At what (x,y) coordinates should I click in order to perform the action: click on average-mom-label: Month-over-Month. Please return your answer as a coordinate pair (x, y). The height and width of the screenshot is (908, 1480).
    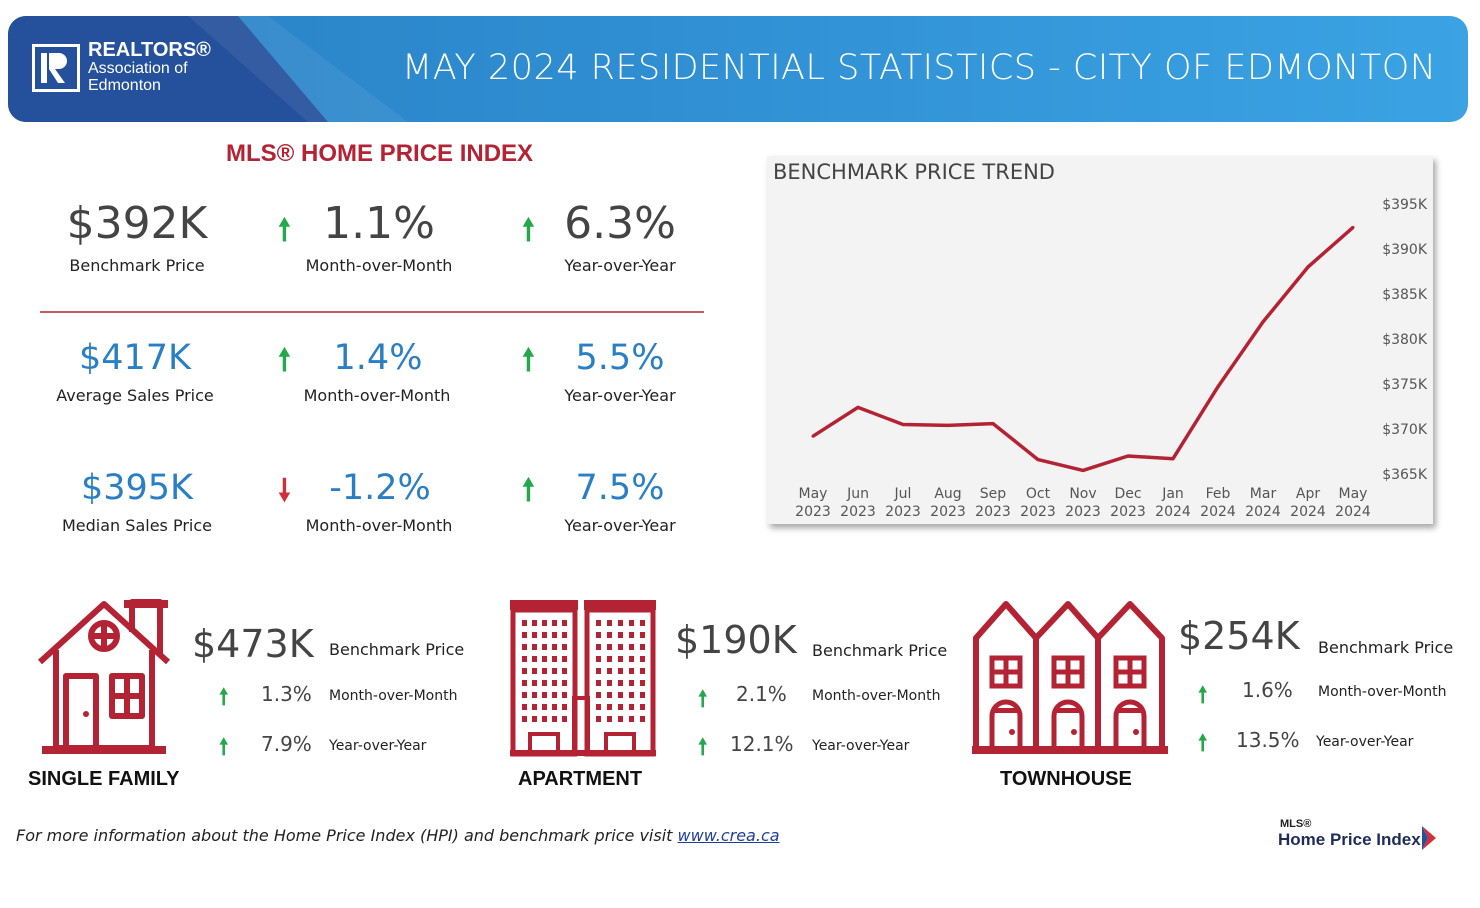
    Looking at the image, I should click on (377, 395).